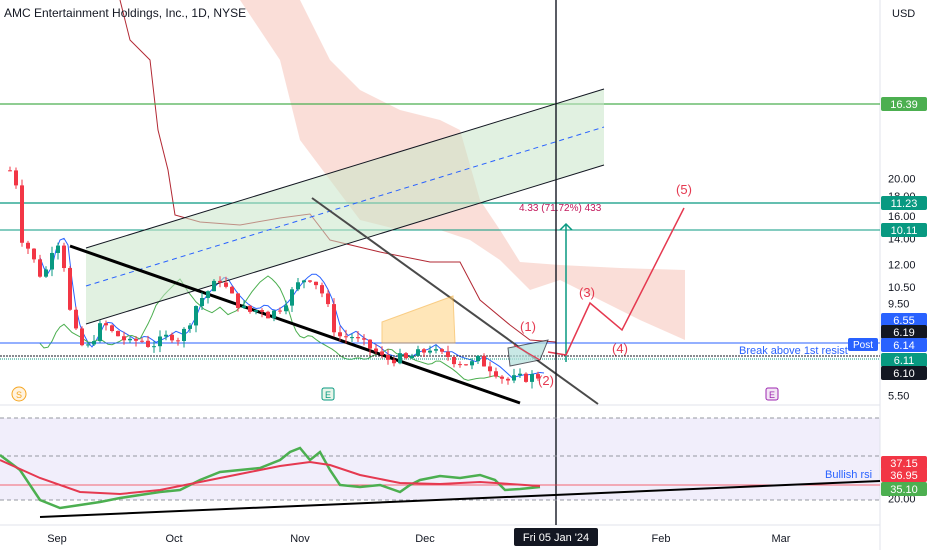 This screenshot has width=932, height=550. What do you see at coordinates (556, 537) in the screenshot?
I see `cursor-date-label: Fri 05 Jan '24` at bounding box center [556, 537].